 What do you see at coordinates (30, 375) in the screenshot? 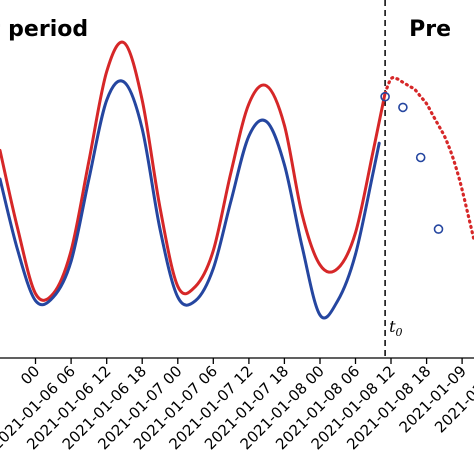
I see `x-tick-label-0: 00` at bounding box center [30, 375].